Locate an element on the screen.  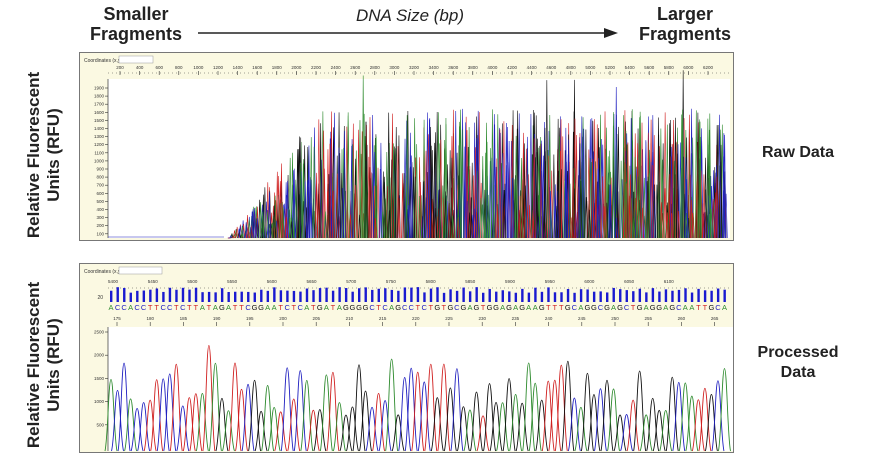
coordinates-label: Coordinates (x,y) is located at coordinates (103, 61).